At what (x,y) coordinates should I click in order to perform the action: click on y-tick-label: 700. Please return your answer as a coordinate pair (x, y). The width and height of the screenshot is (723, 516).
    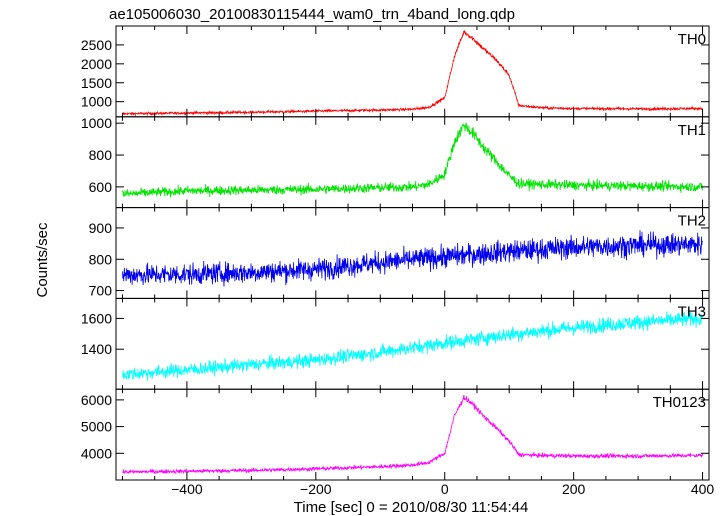
    Looking at the image, I should click on (101, 291).